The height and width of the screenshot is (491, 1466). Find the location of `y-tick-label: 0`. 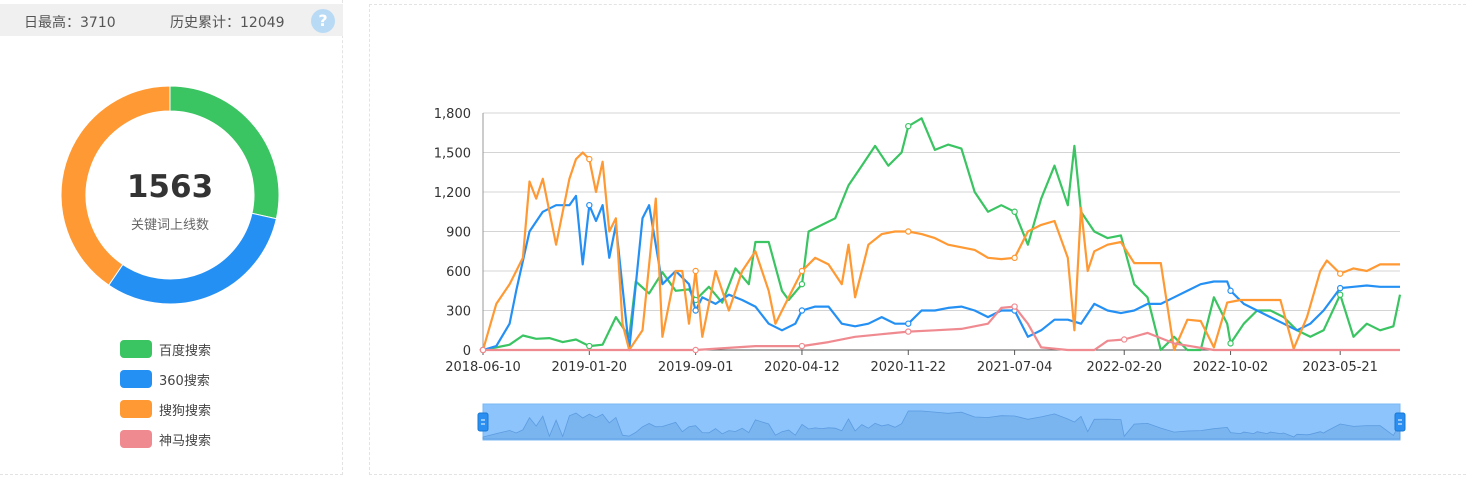

y-tick-label: 0 is located at coordinates (467, 351).